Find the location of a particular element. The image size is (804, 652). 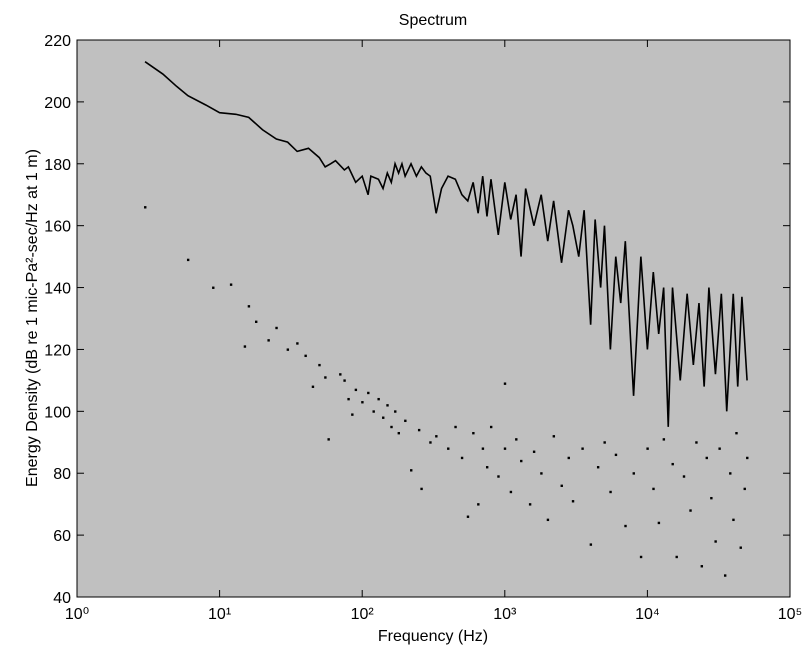

y-tick-label: 120 is located at coordinates (57, 350).